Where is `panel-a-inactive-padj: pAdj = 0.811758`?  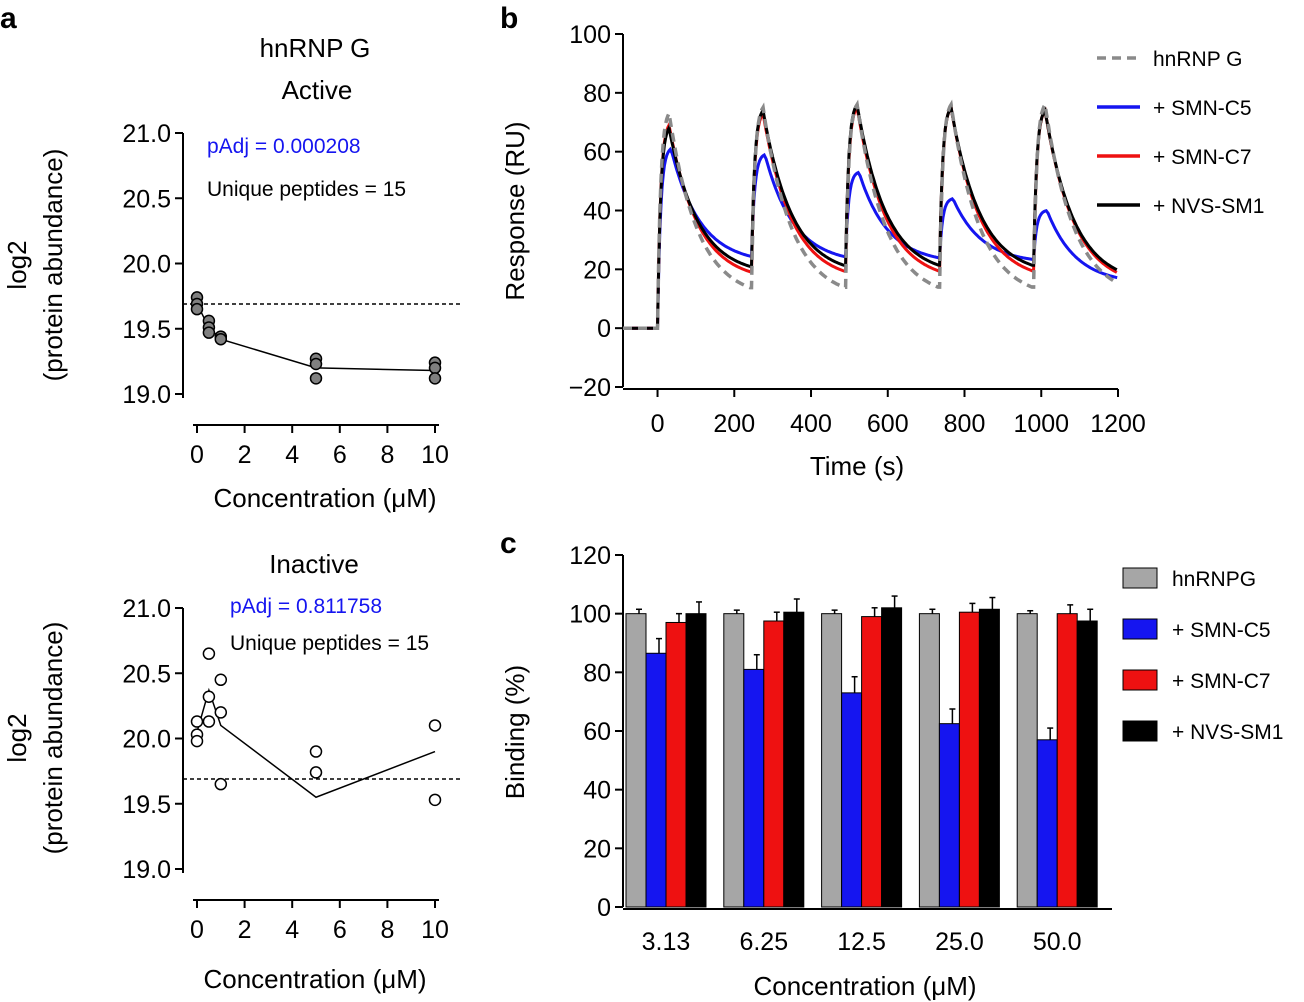
panel-a-inactive-padj: pAdj = 0.811758 is located at coordinates (306, 606).